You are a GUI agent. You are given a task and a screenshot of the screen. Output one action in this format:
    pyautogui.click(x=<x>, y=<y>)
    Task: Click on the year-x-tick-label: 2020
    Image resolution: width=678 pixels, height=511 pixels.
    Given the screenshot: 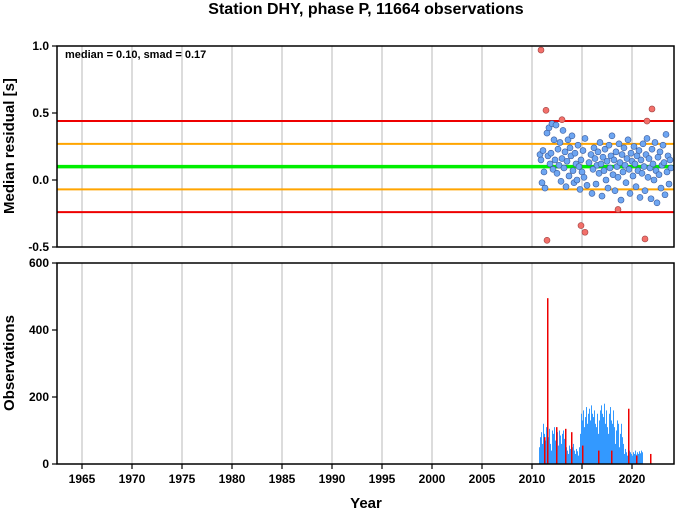 What is the action you would take?
    pyautogui.click(x=632, y=479)
    